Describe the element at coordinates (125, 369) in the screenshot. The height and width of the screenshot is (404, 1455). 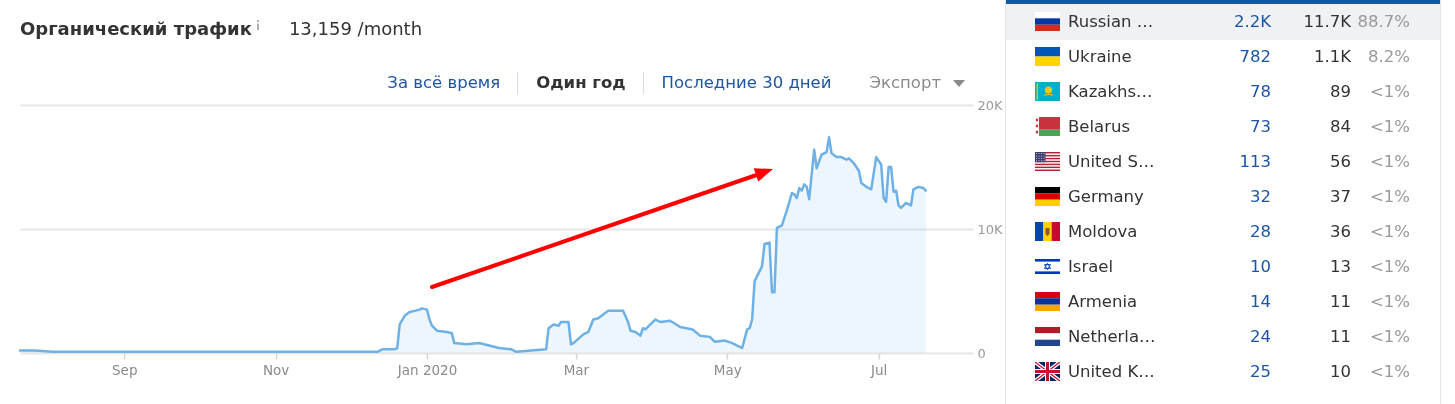
I see `x-tick-label: Sep` at that location.